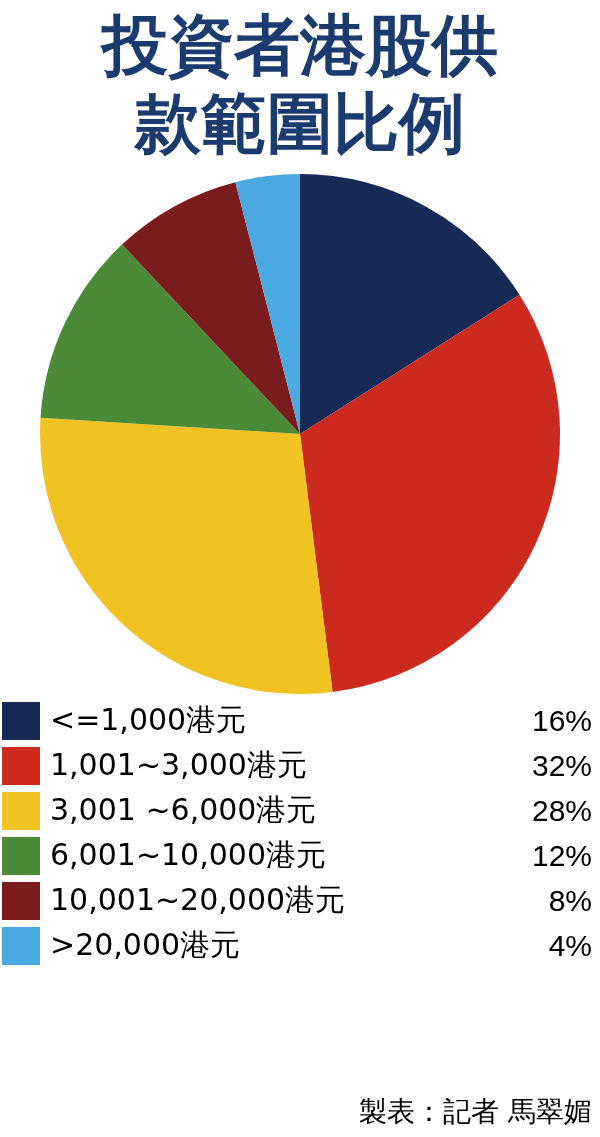 Image resolution: width=600 pixels, height=1137 pixels. What do you see at coordinates (475, 1112) in the screenshot?
I see `text: 製表：記者 馬翠媚` at bounding box center [475, 1112].